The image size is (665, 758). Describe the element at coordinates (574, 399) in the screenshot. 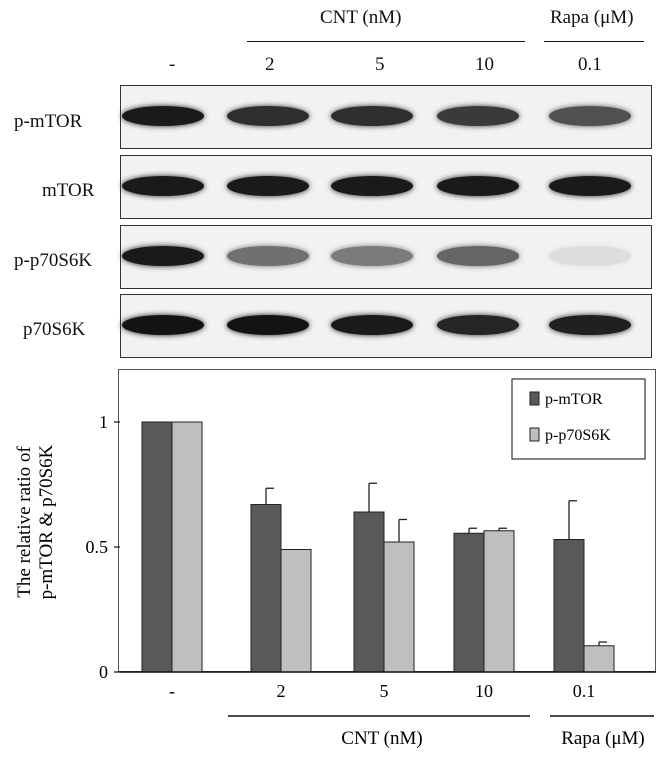

I see `legend-label: p-mTOR` at that location.